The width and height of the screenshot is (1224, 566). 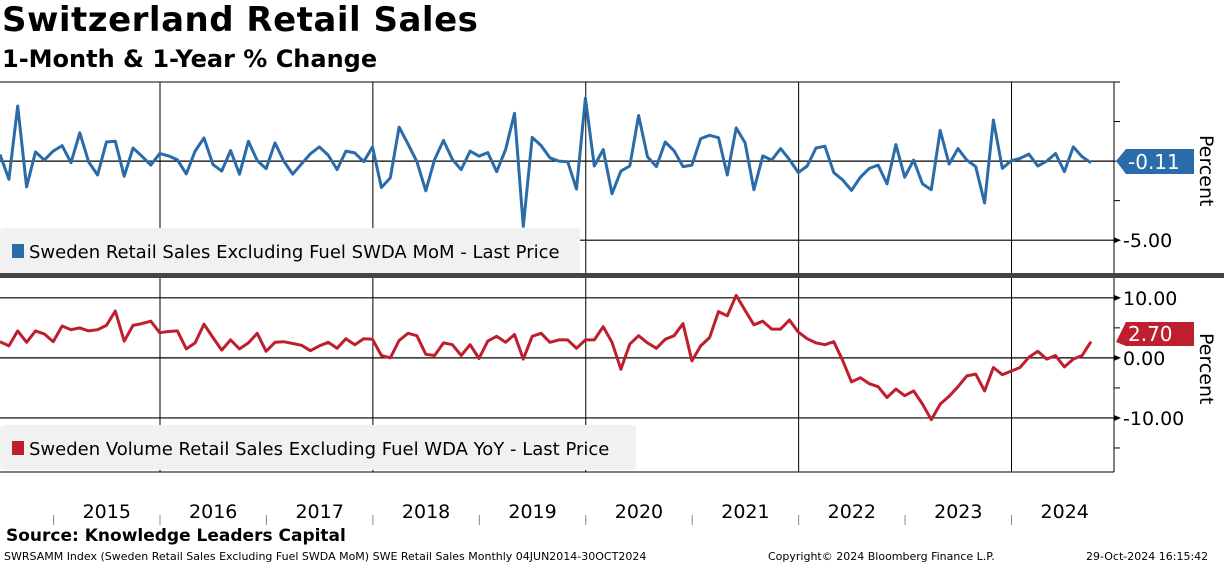 I want to click on x-tick-label: 2022, so click(x=852, y=512).